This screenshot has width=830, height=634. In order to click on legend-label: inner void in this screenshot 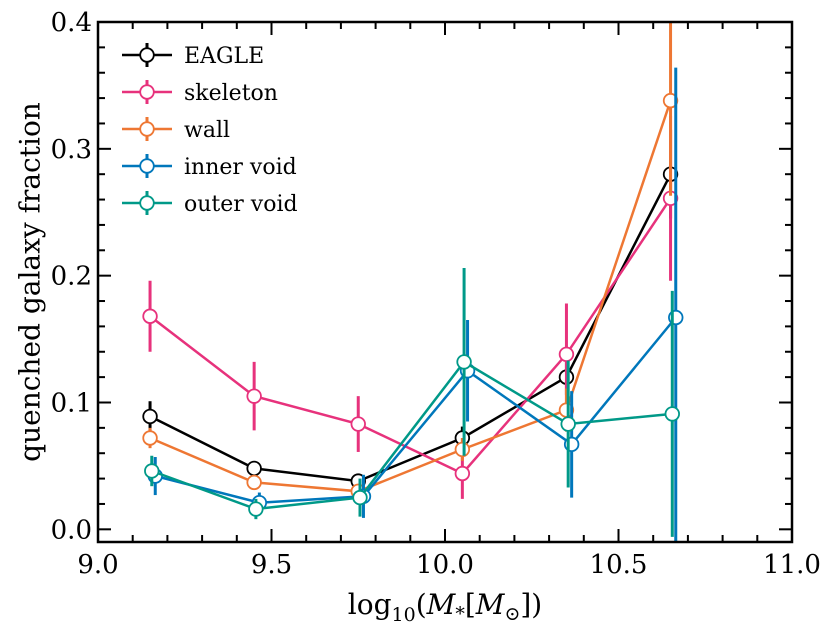, I will do `click(240, 167)`.